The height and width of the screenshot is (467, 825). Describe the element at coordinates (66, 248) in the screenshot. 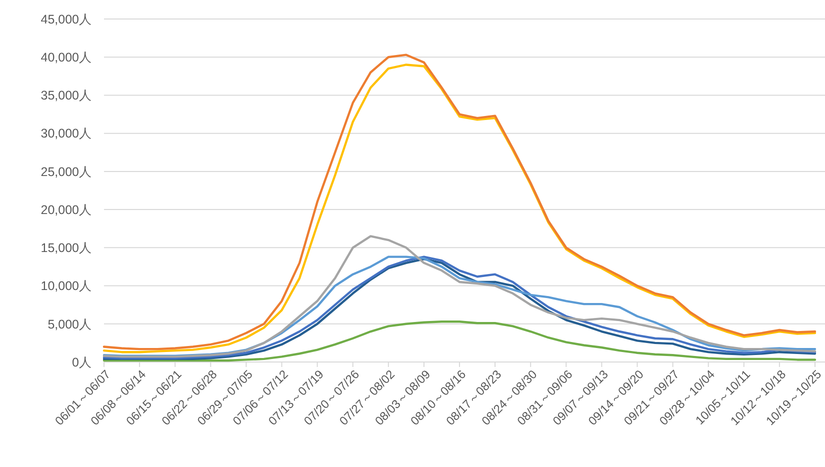

I see `y-tick-label: 15,000人` at that location.